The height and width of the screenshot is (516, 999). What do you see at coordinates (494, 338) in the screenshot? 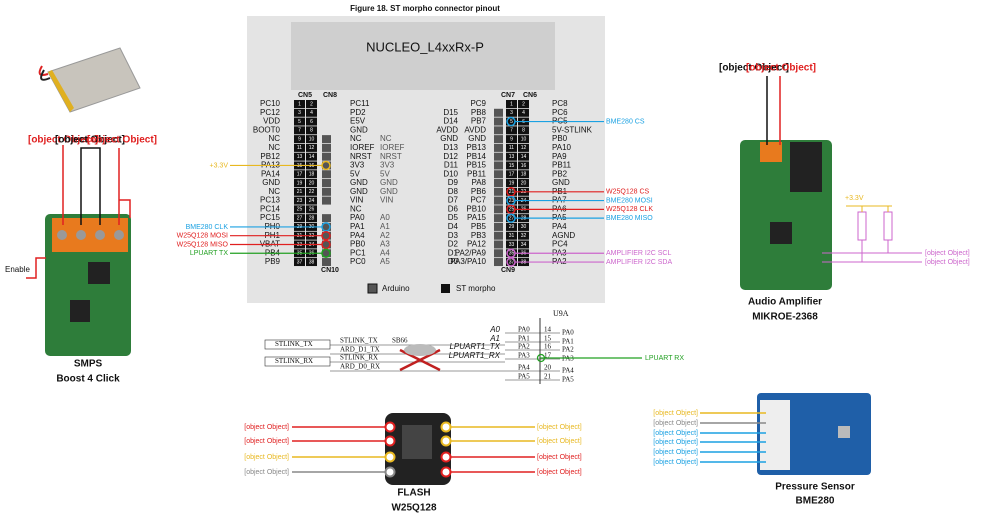
I see `net-label: A1` at bounding box center [494, 338].